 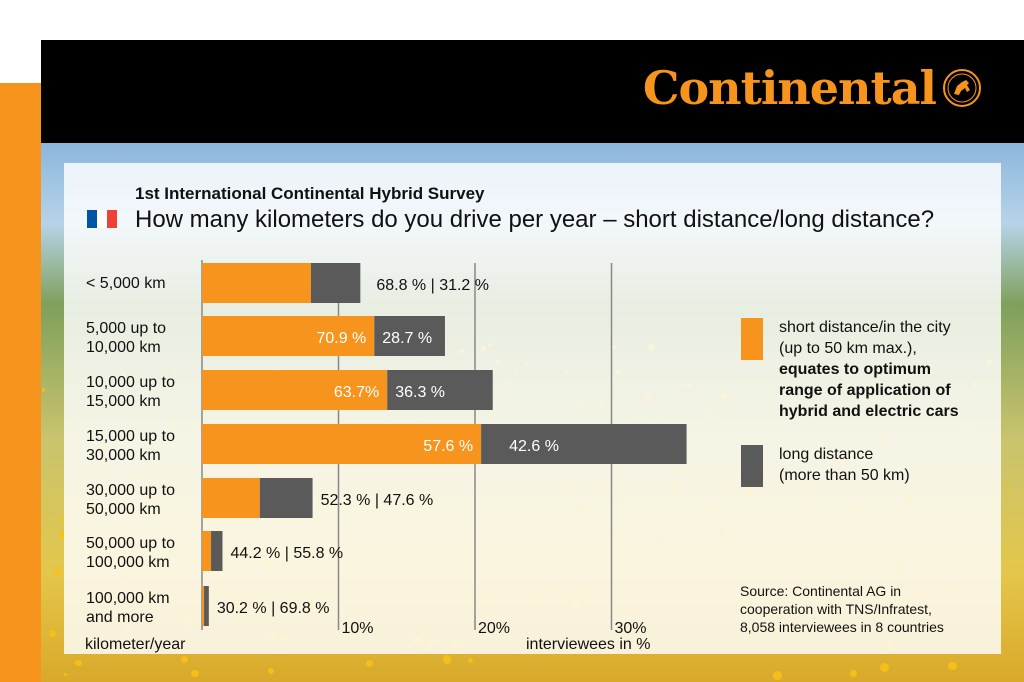 I want to click on orange-side-bar, so click(x=20, y=382).